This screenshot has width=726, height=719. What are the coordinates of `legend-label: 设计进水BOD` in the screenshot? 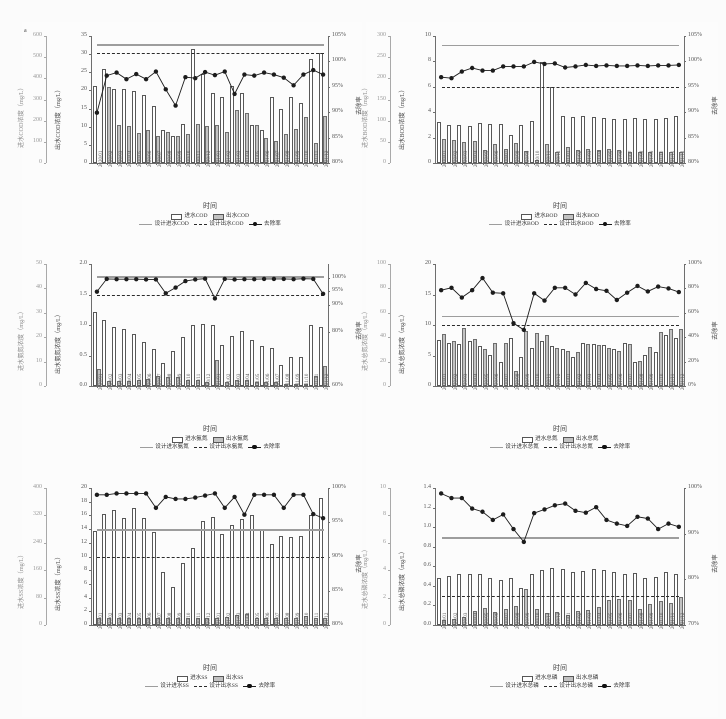 It's located at (521, 223).